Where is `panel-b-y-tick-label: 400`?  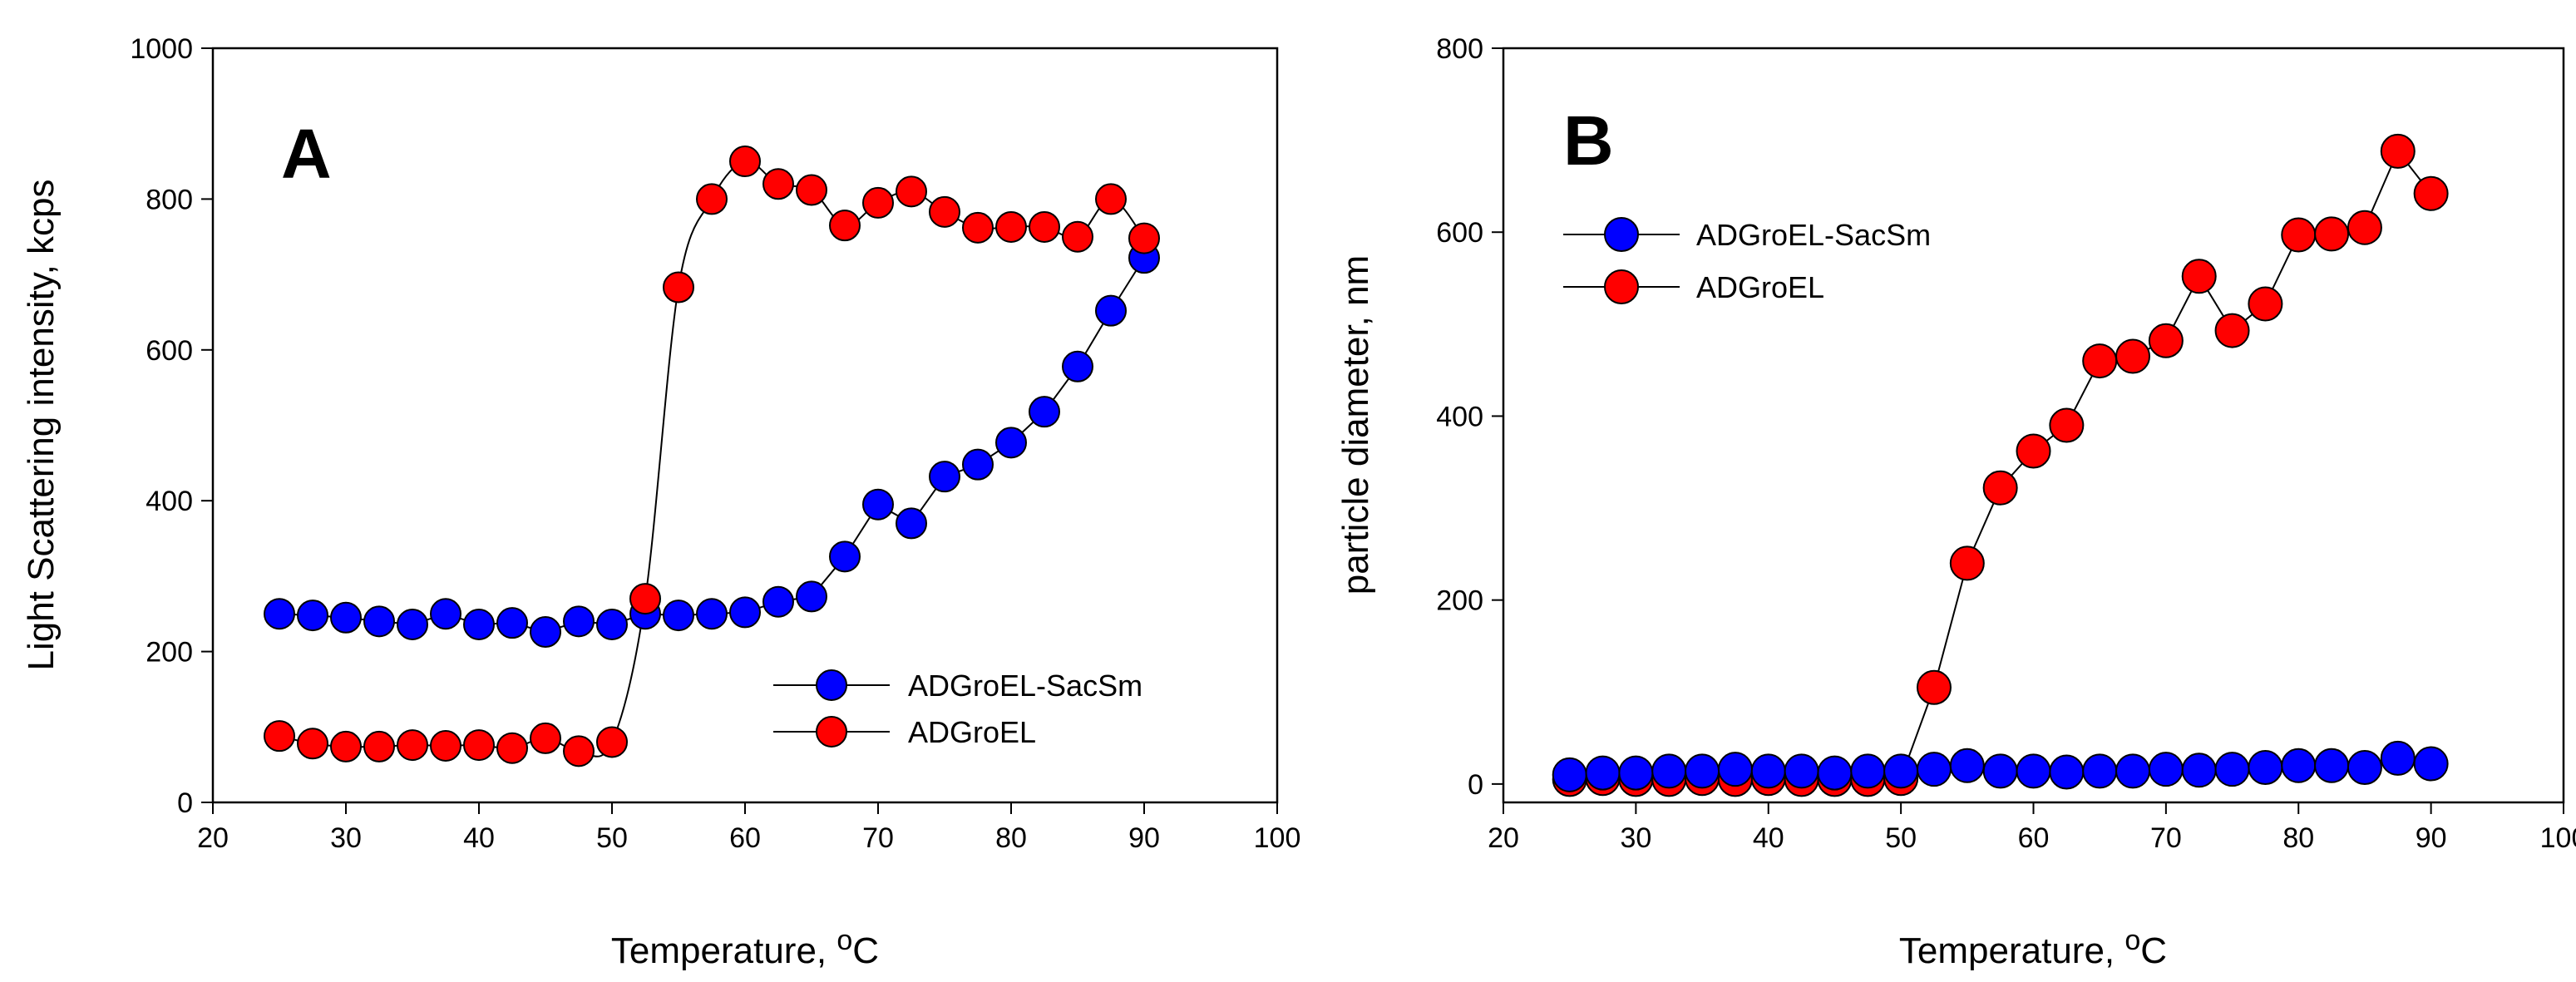 panel-b-y-tick-label: 400 is located at coordinates (1459, 416).